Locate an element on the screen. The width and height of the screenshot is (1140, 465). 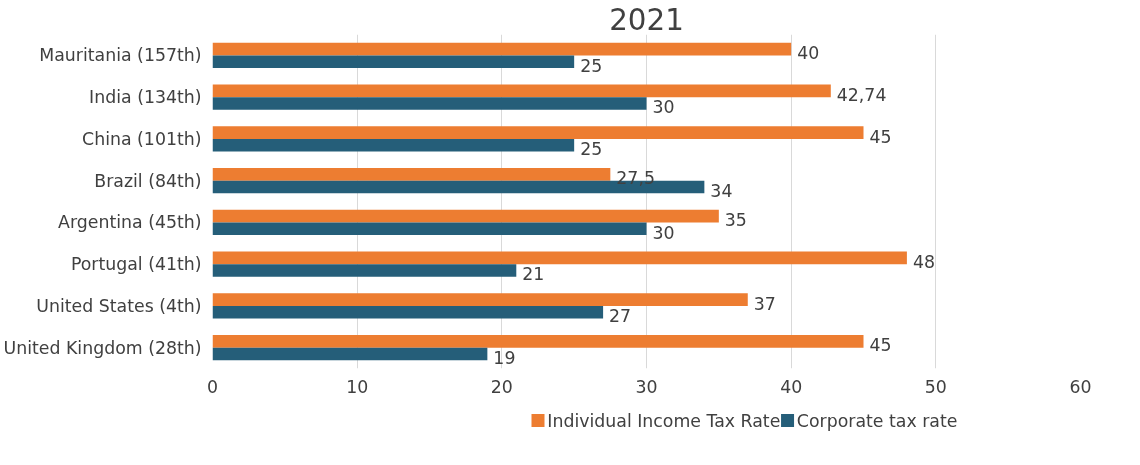
x-tick-label: 0 is located at coordinates (212, 386).